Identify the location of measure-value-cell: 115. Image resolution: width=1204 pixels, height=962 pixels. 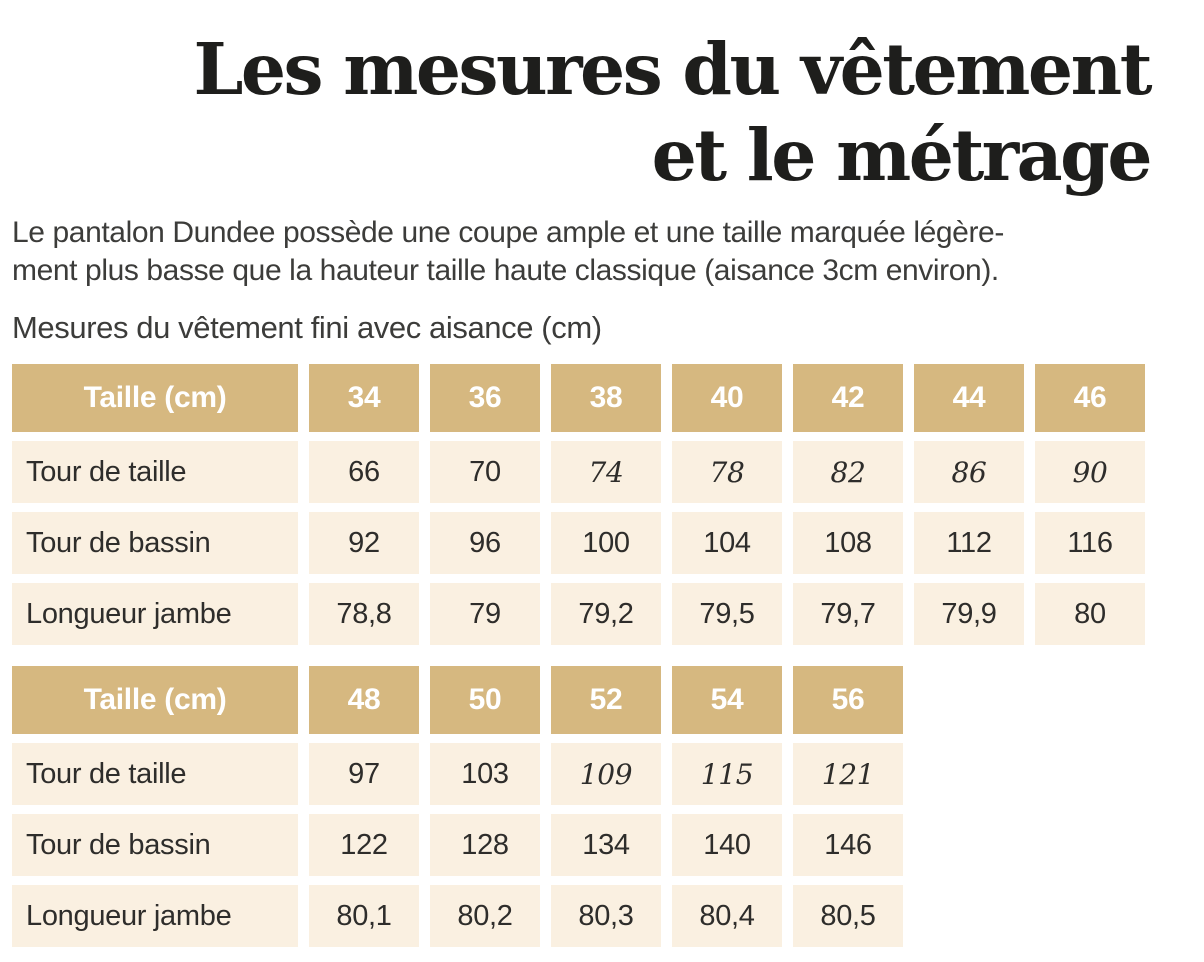
(727, 774).